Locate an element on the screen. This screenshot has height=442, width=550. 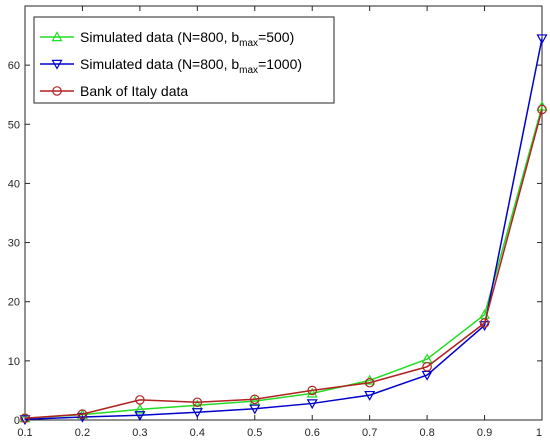
legend-entry: Simulated data (N=800, bmax=1000) is located at coordinates (171, 66).